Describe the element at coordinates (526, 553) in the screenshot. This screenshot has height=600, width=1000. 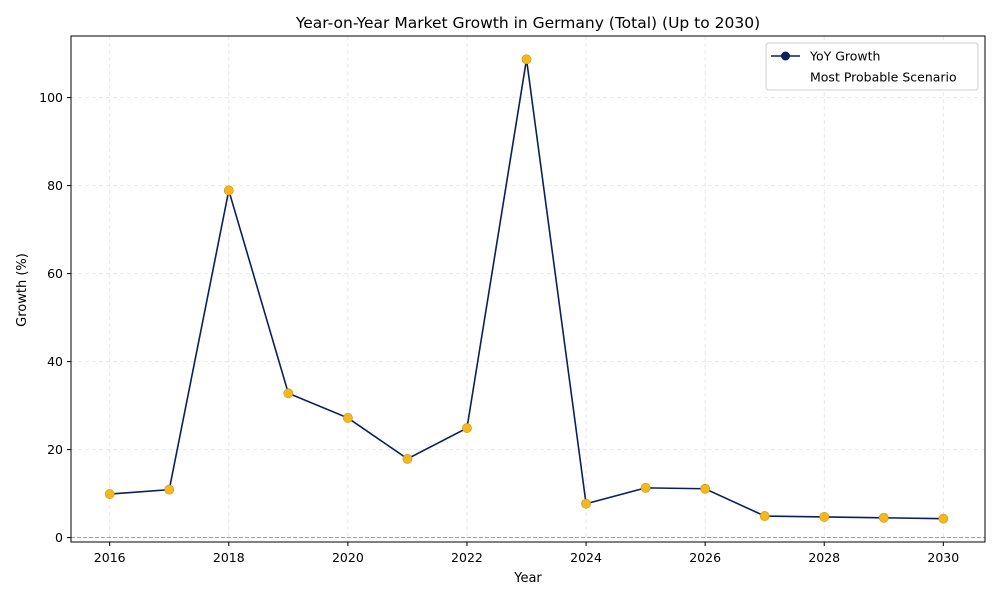
I see `x-axis: 2016 2018 2020 2022 2024 2026 2028 2030` at that location.